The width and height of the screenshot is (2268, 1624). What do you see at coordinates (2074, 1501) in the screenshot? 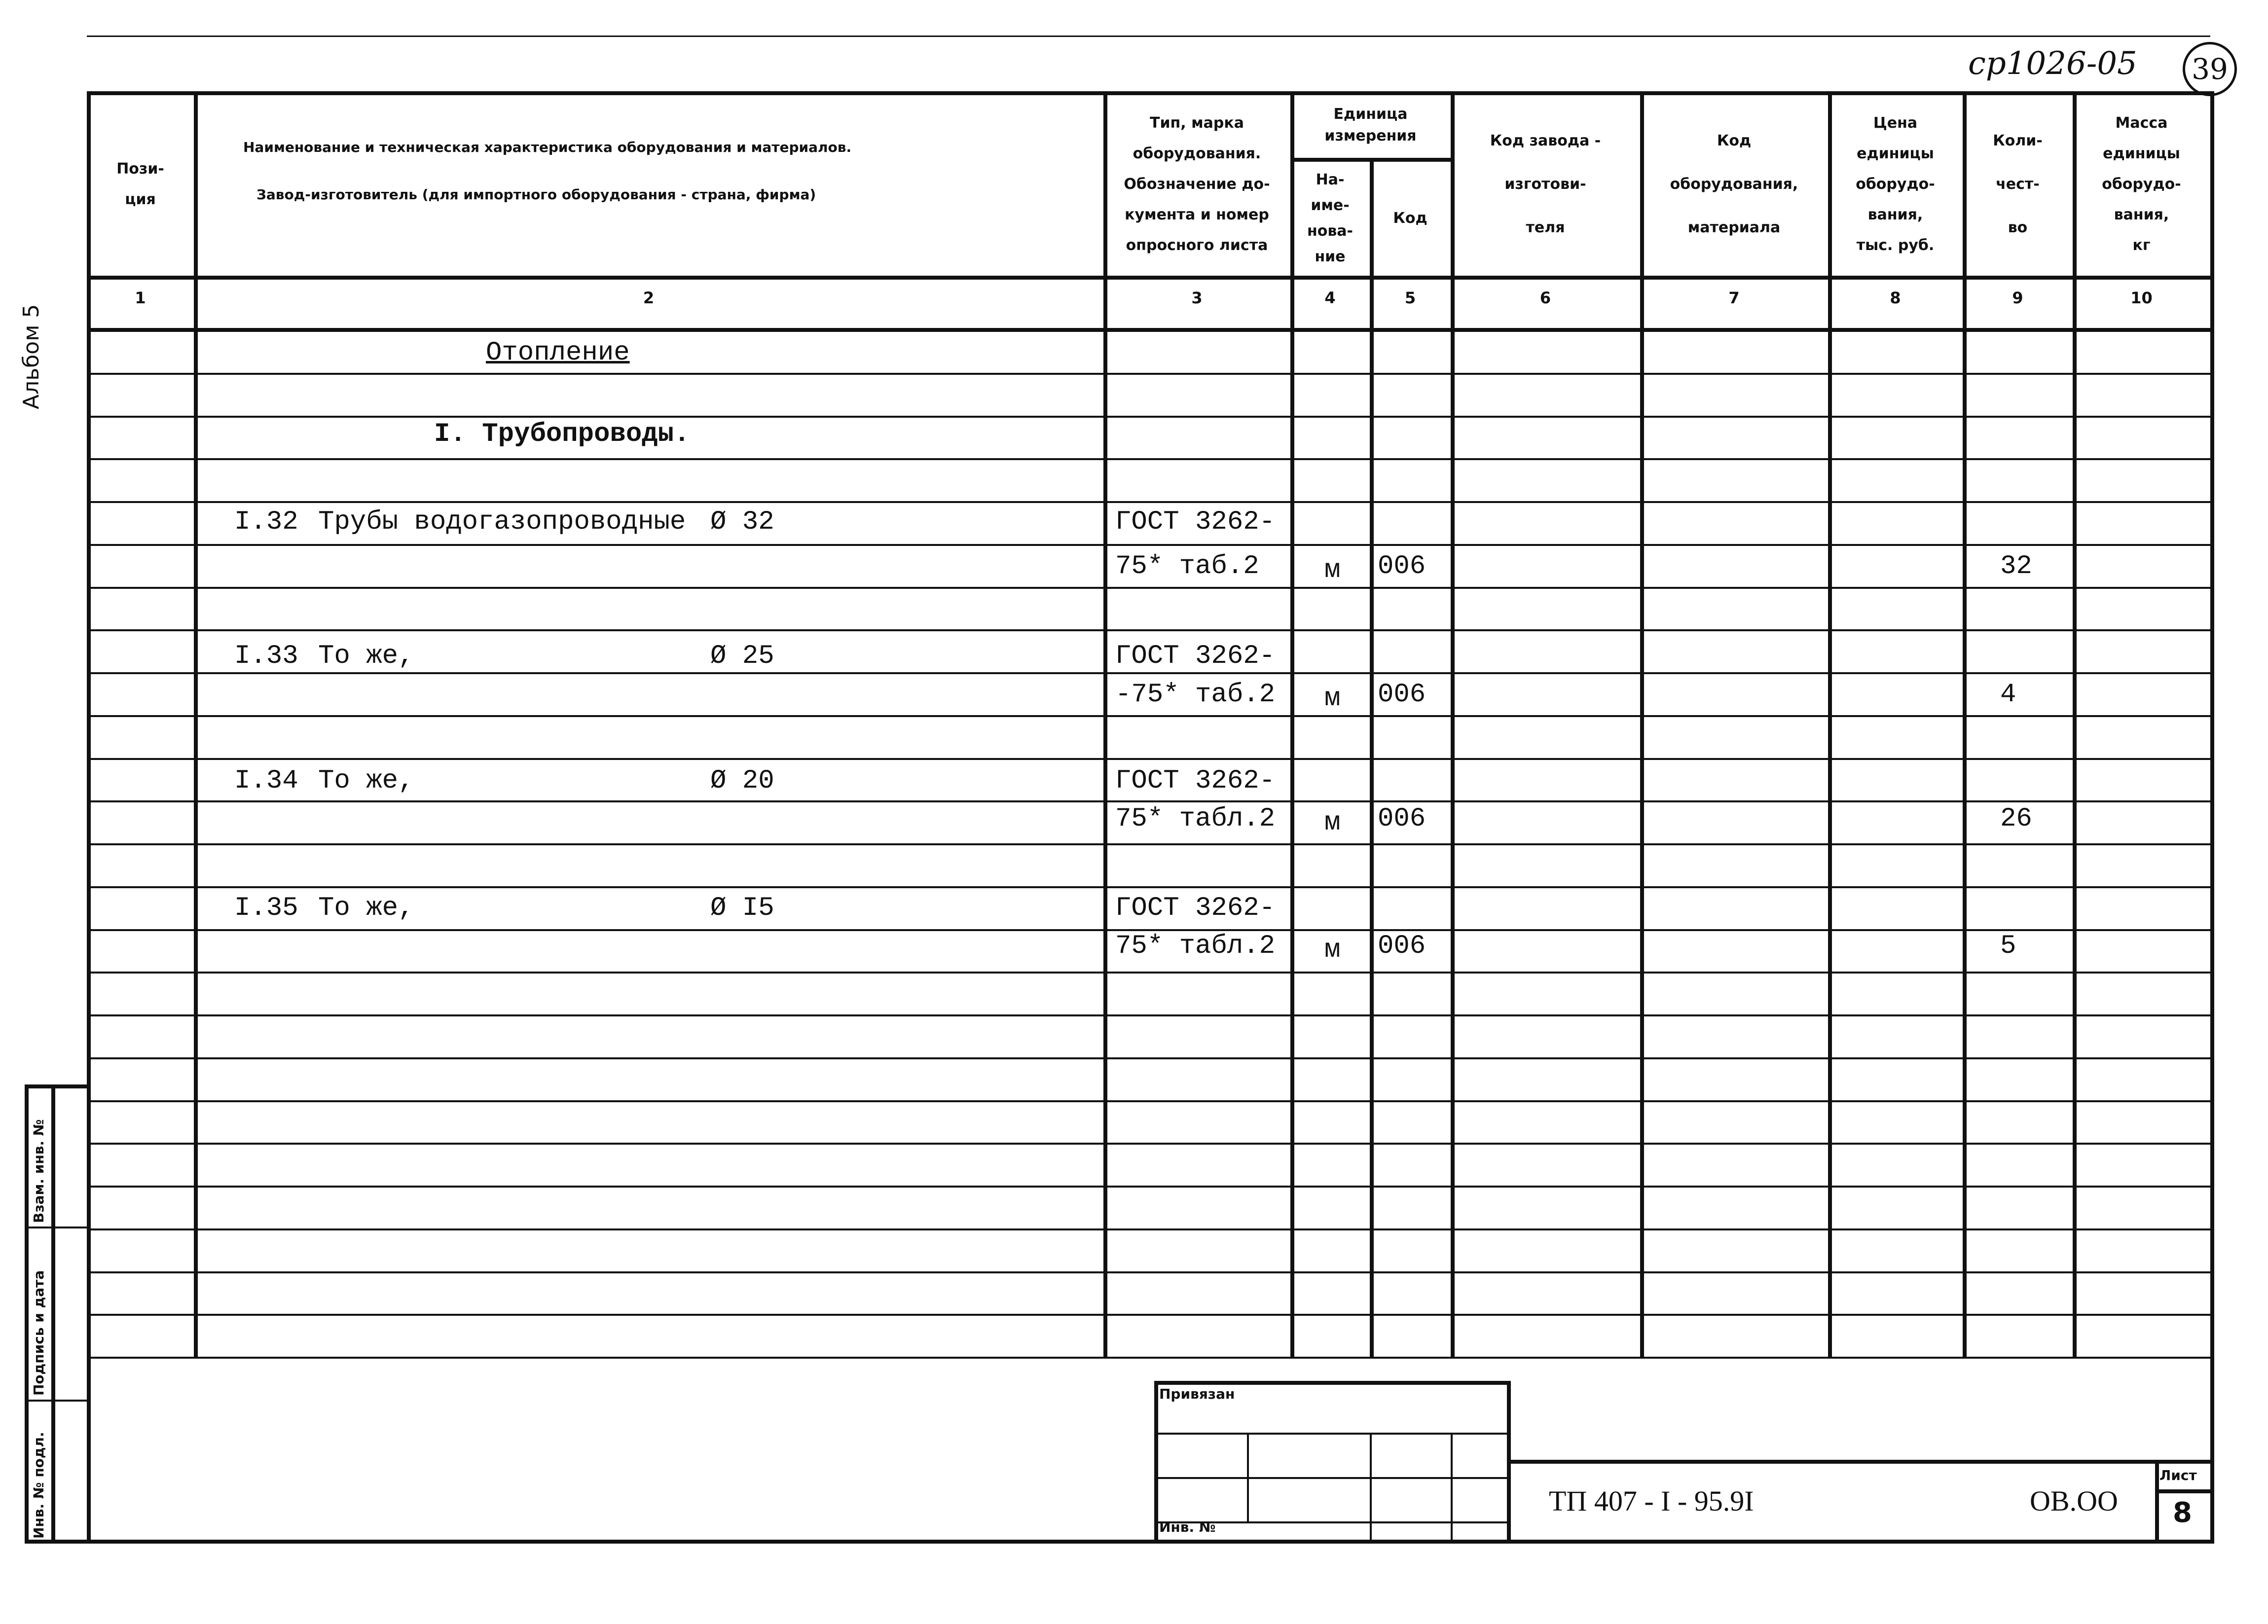
I see `section-code: ОВ.ОО` at bounding box center [2074, 1501].